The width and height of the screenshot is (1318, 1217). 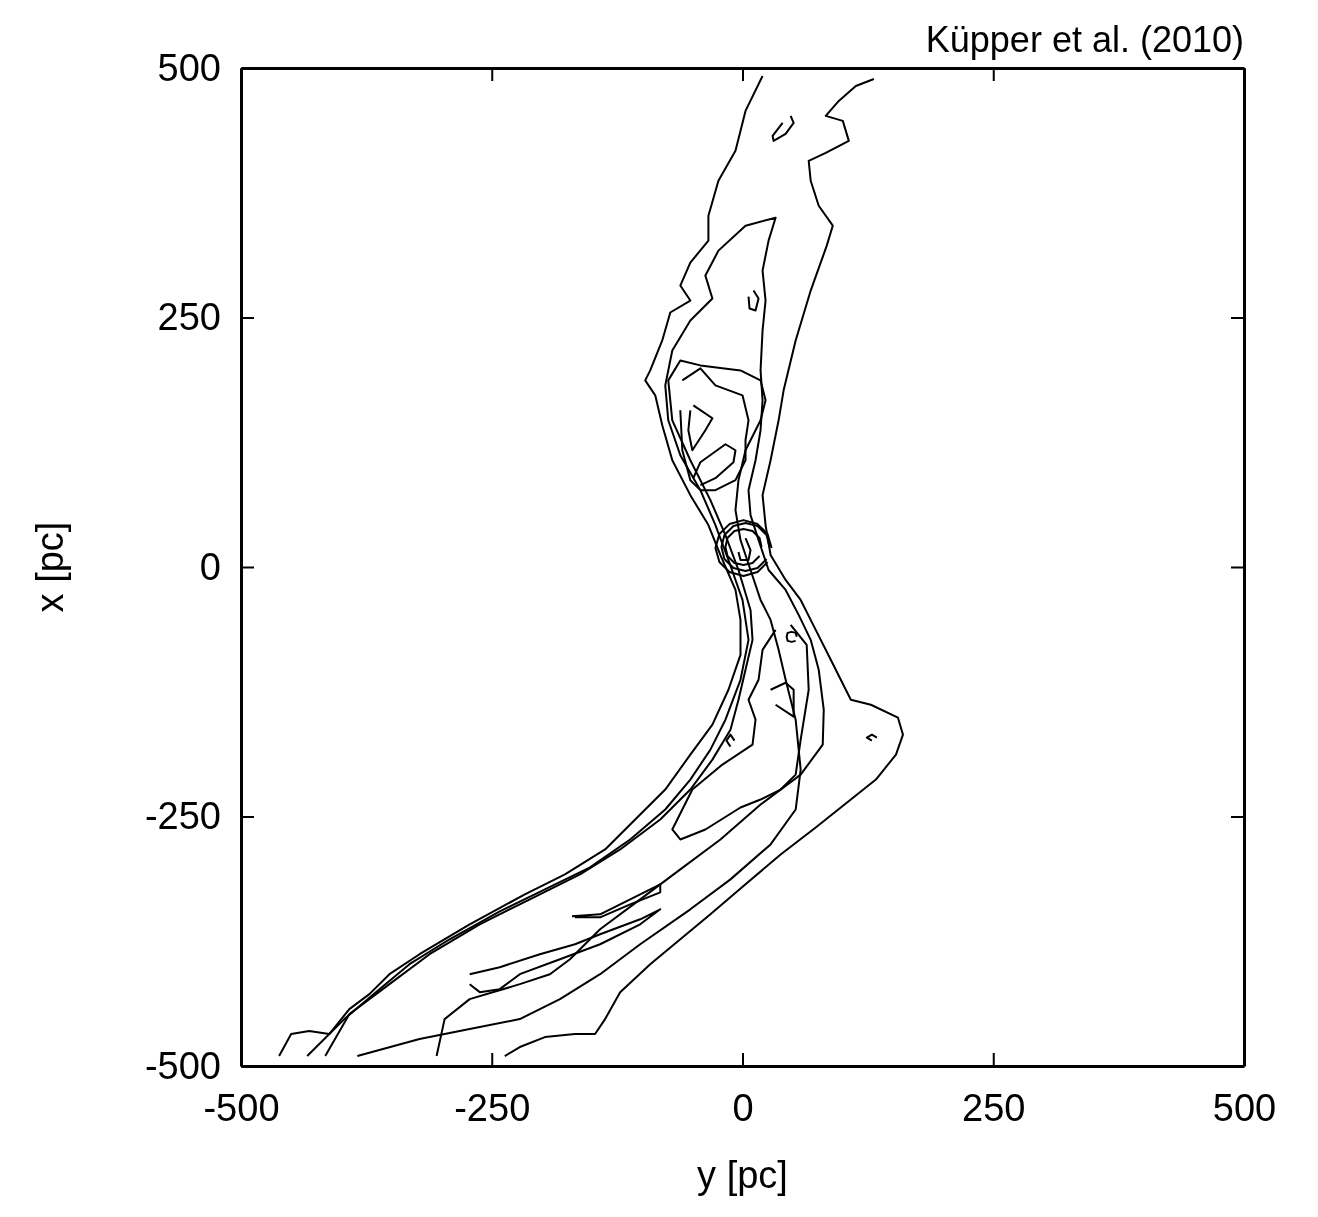 I want to click on y-tick-label: -250, so click(x=182, y=816).